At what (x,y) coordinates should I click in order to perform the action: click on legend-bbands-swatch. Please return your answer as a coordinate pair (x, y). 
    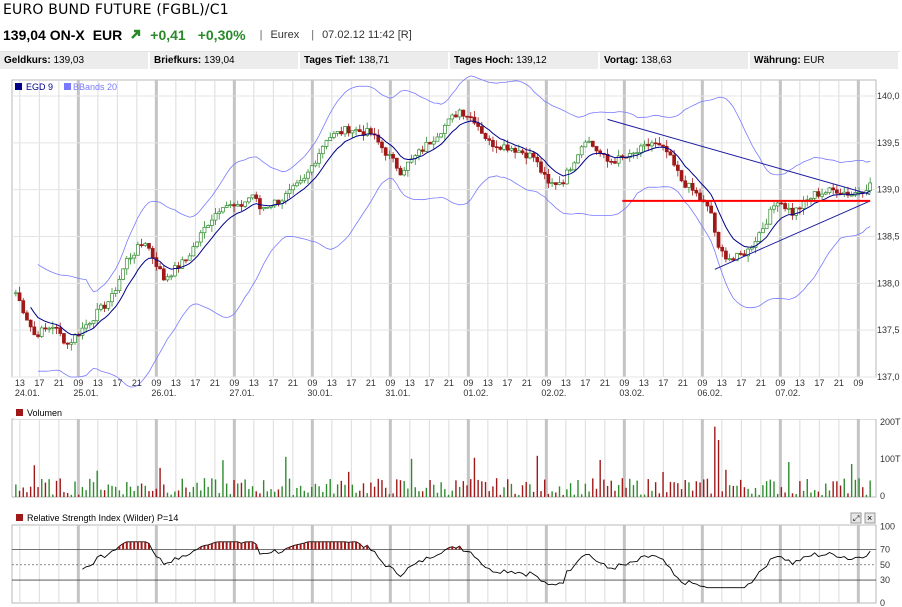
    Looking at the image, I should click on (67, 86).